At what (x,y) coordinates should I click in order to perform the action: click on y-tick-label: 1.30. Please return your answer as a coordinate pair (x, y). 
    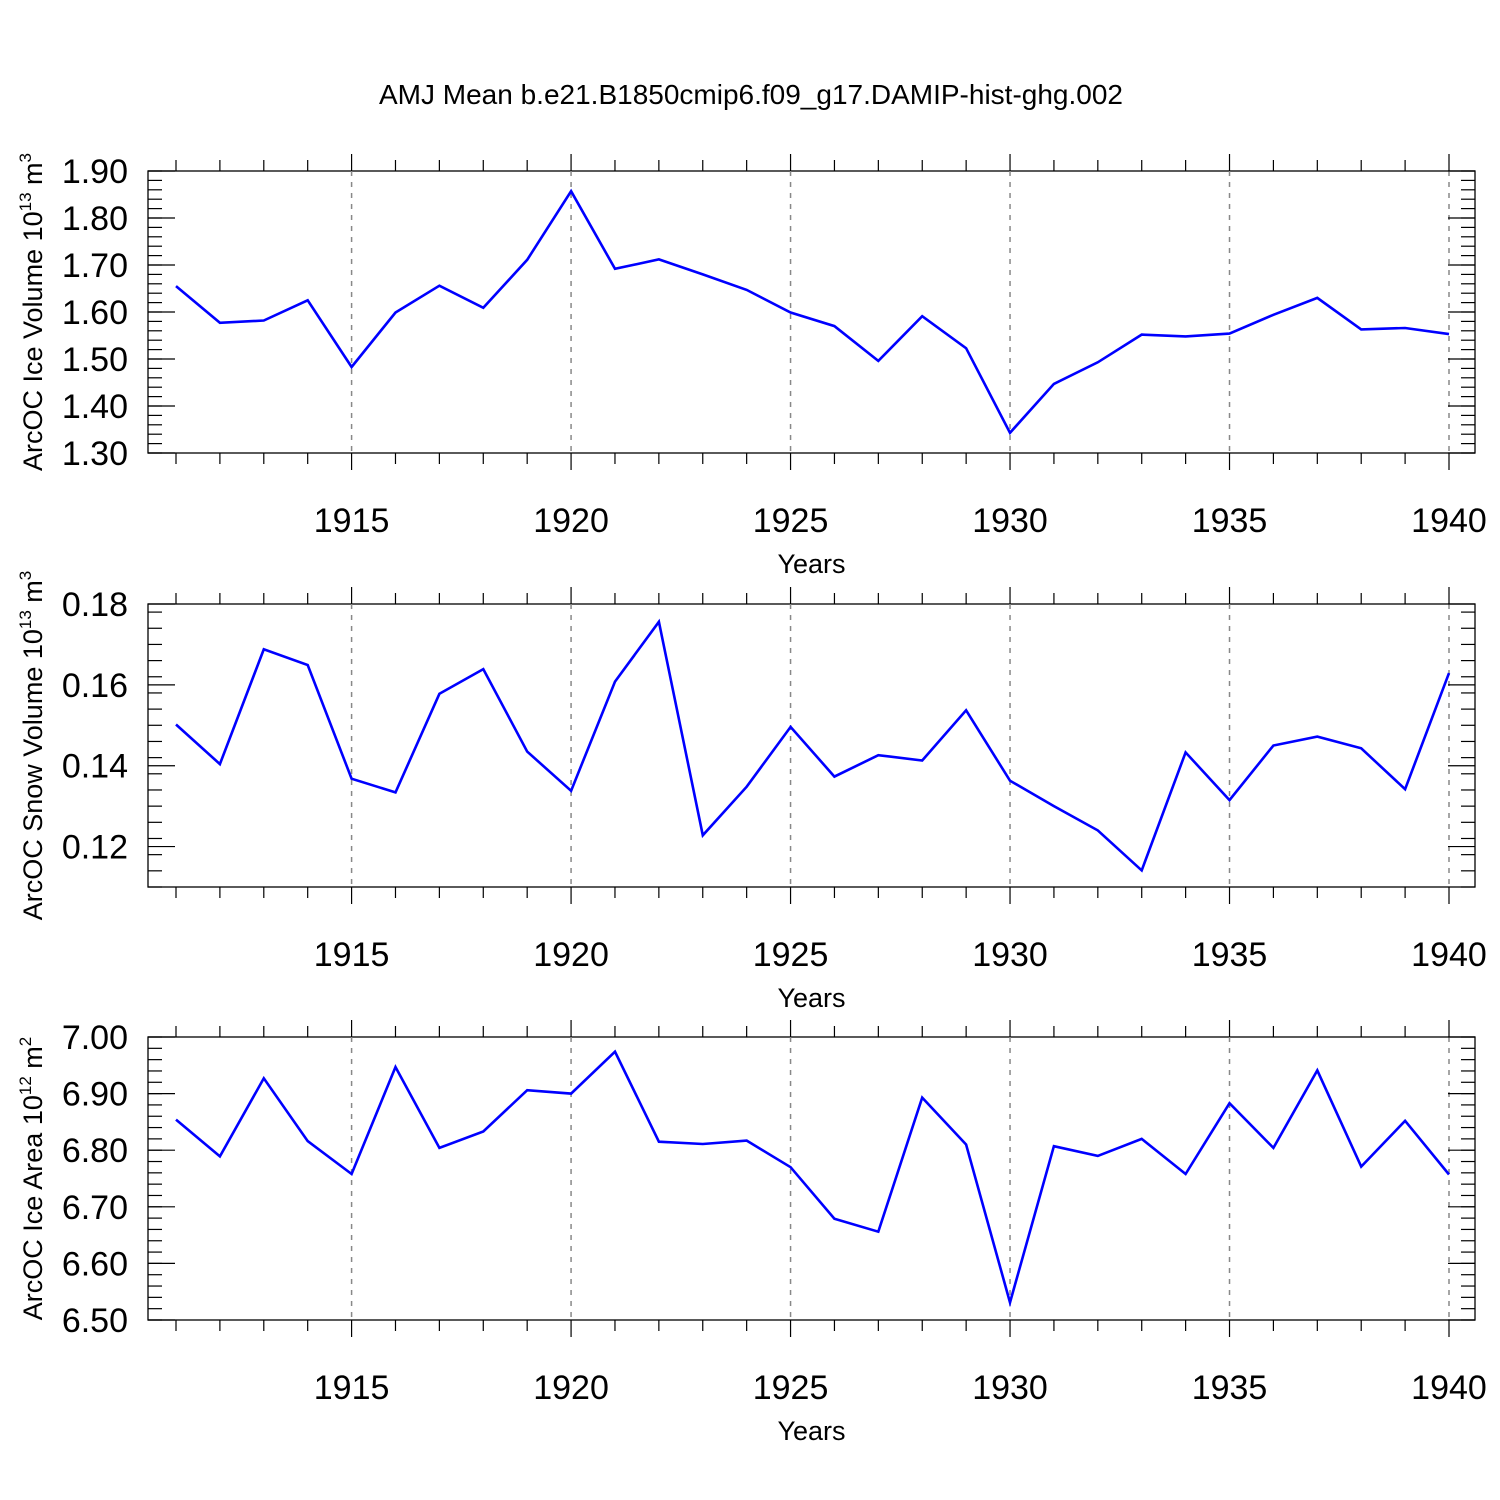
    Looking at the image, I should click on (95, 454).